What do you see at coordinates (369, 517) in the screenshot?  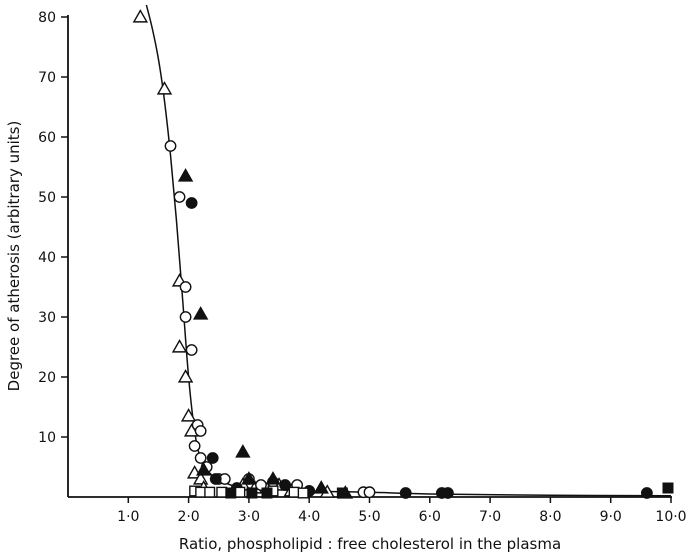 I see `x-tick-label: 5·0` at bounding box center [369, 517].